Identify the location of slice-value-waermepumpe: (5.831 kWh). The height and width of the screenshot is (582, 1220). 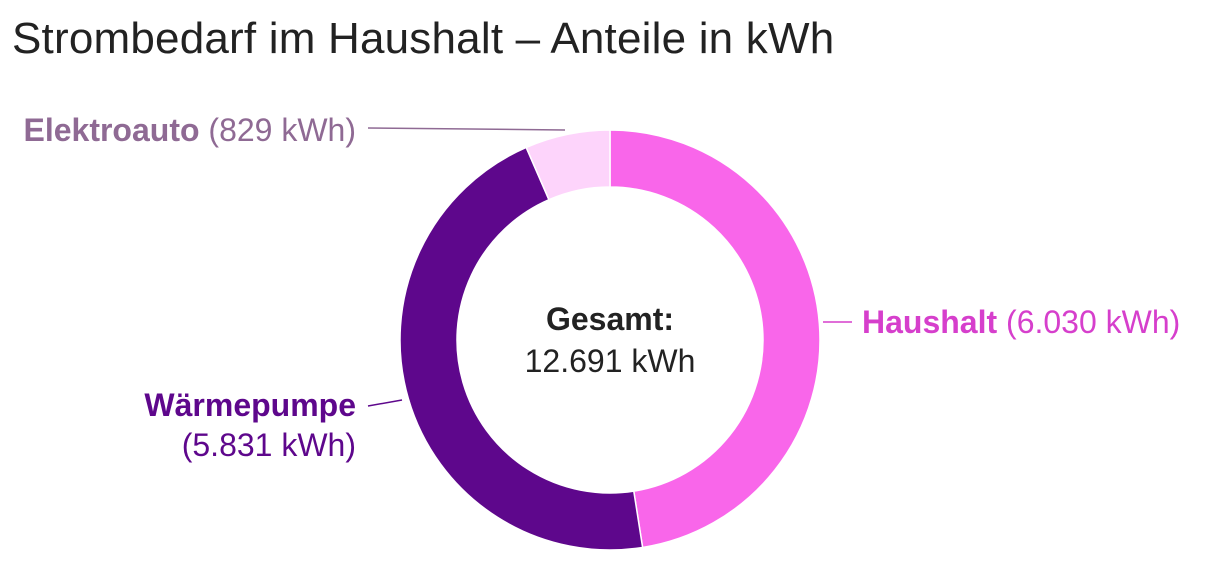
(268, 445).